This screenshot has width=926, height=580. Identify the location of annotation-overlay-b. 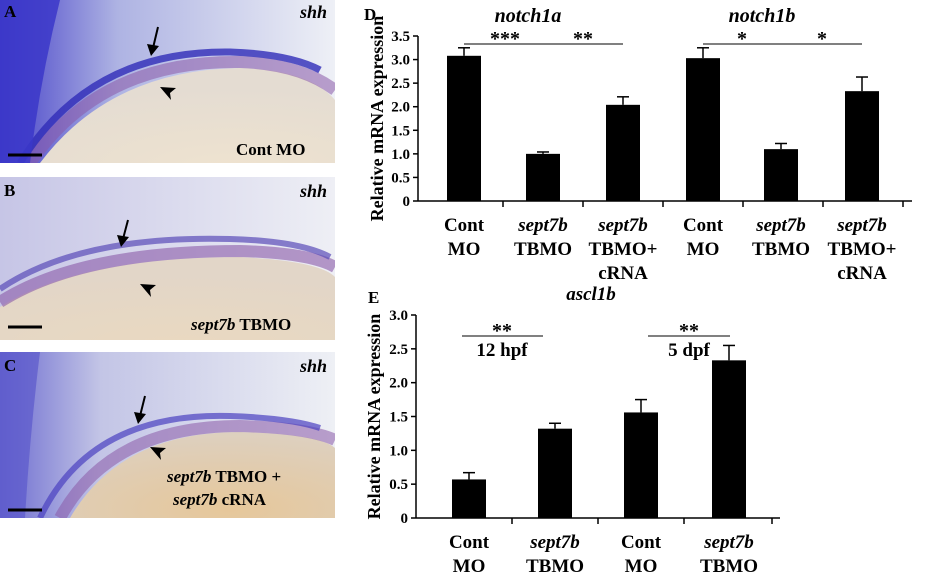
(82, 274).